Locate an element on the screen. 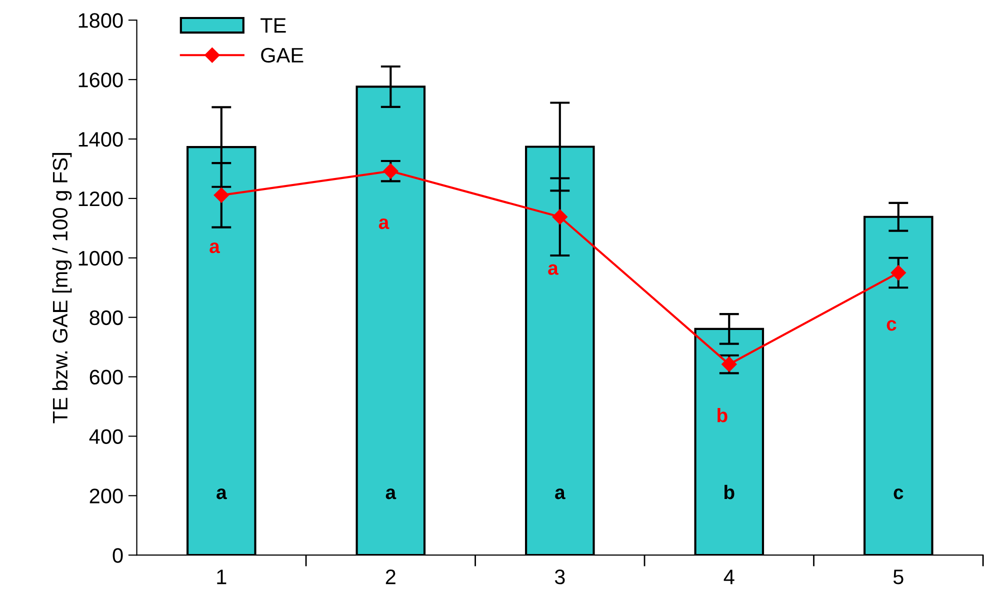 The height and width of the screenshot is (610, 984). legend-label: TE is located at coordinates (273, 25).